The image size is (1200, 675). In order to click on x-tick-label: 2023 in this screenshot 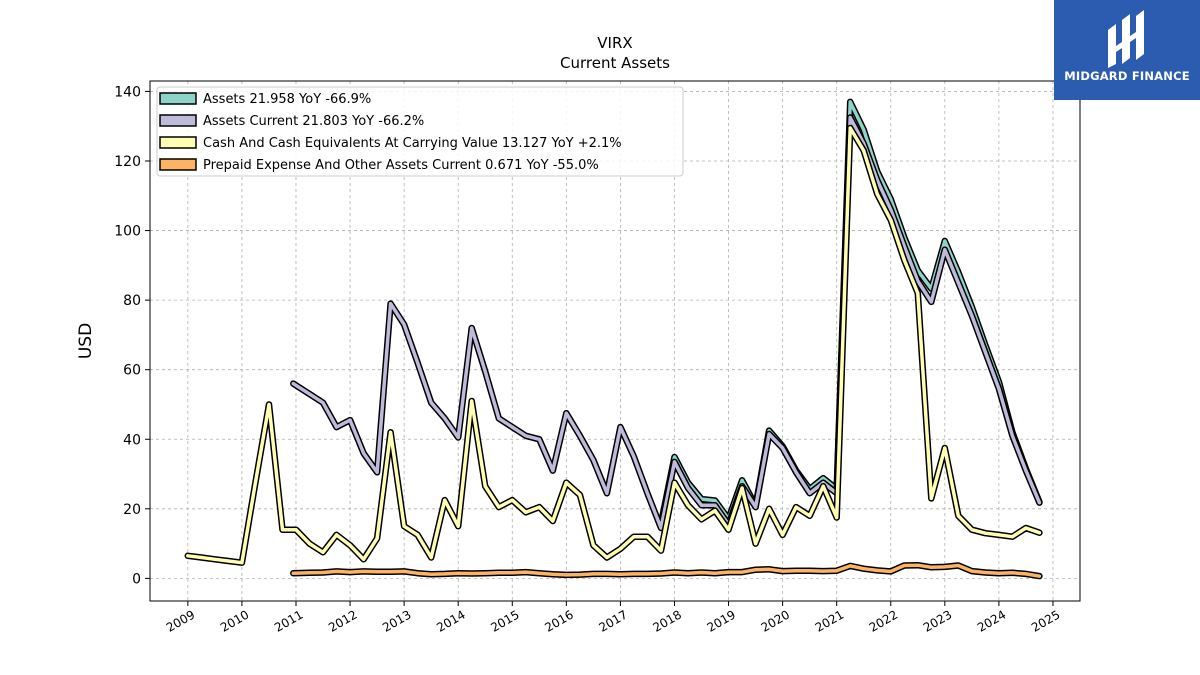, I will do `click(937, 620)`.